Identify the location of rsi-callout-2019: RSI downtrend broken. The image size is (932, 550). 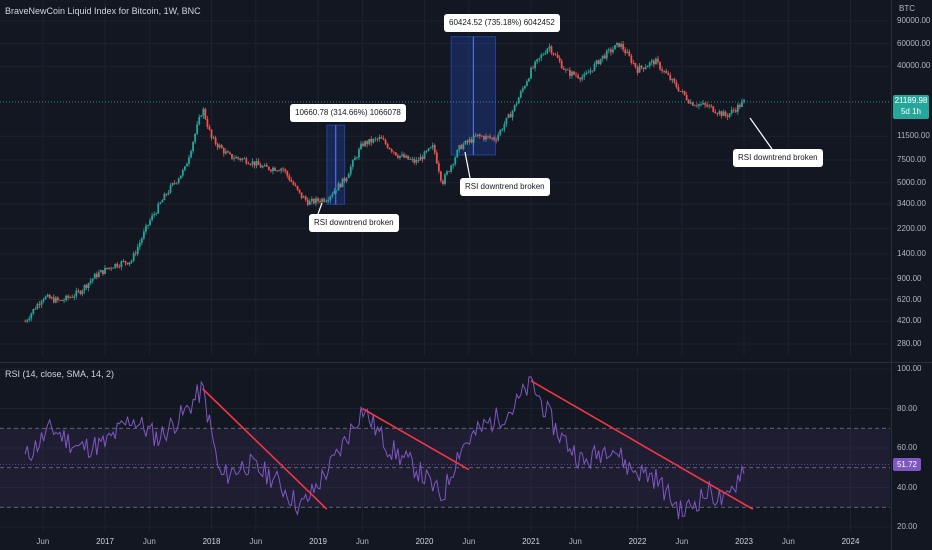
(354, 223).